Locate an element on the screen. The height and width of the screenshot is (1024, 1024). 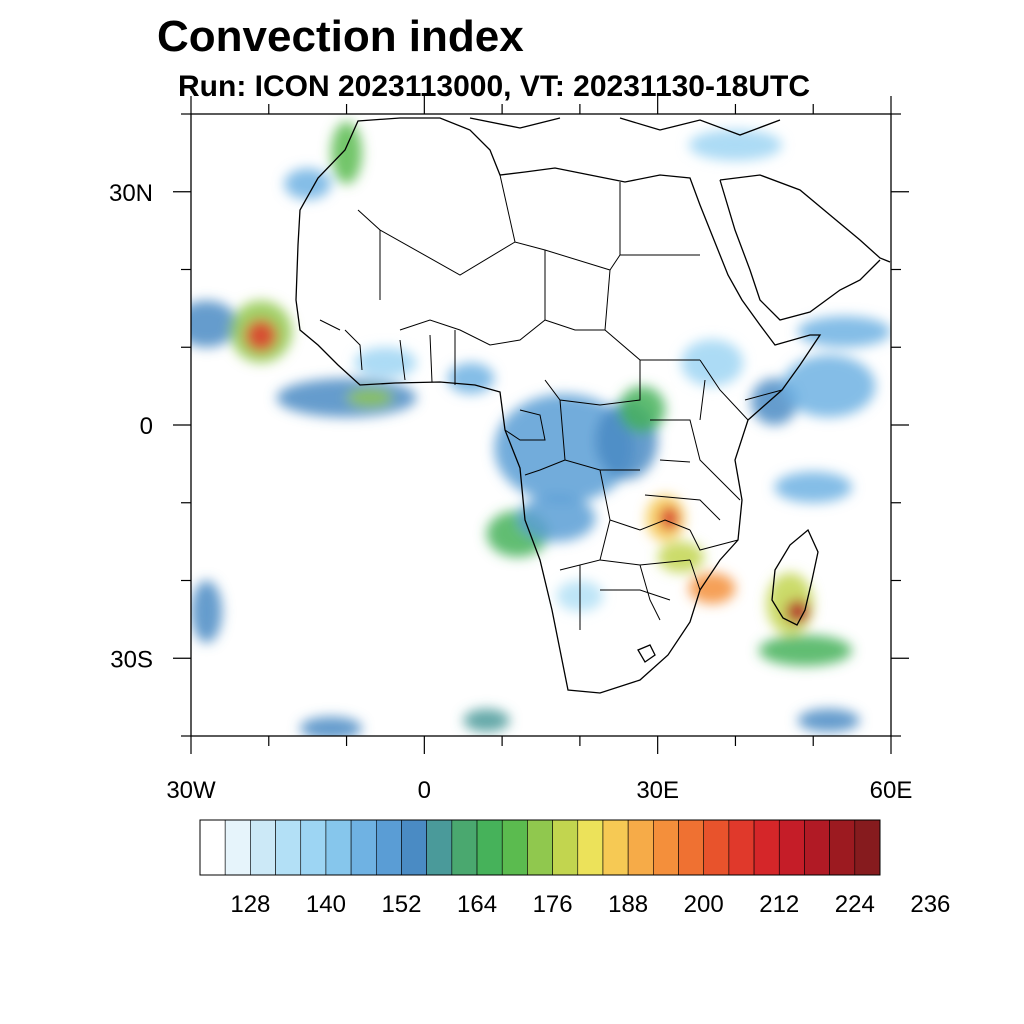
colorbar is located at coordinates (540, 847).